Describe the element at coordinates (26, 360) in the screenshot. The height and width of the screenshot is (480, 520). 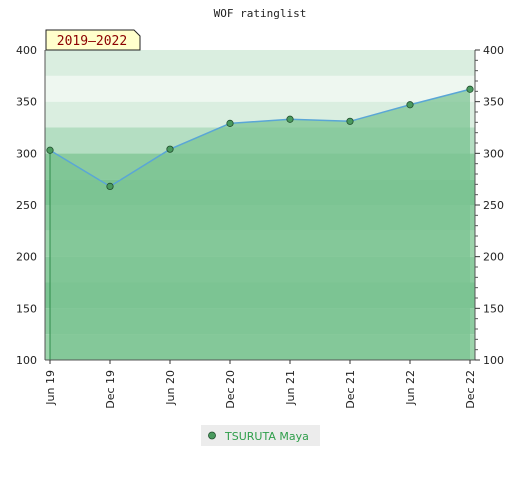
I see `y-tick-label-left: 100` at that location.